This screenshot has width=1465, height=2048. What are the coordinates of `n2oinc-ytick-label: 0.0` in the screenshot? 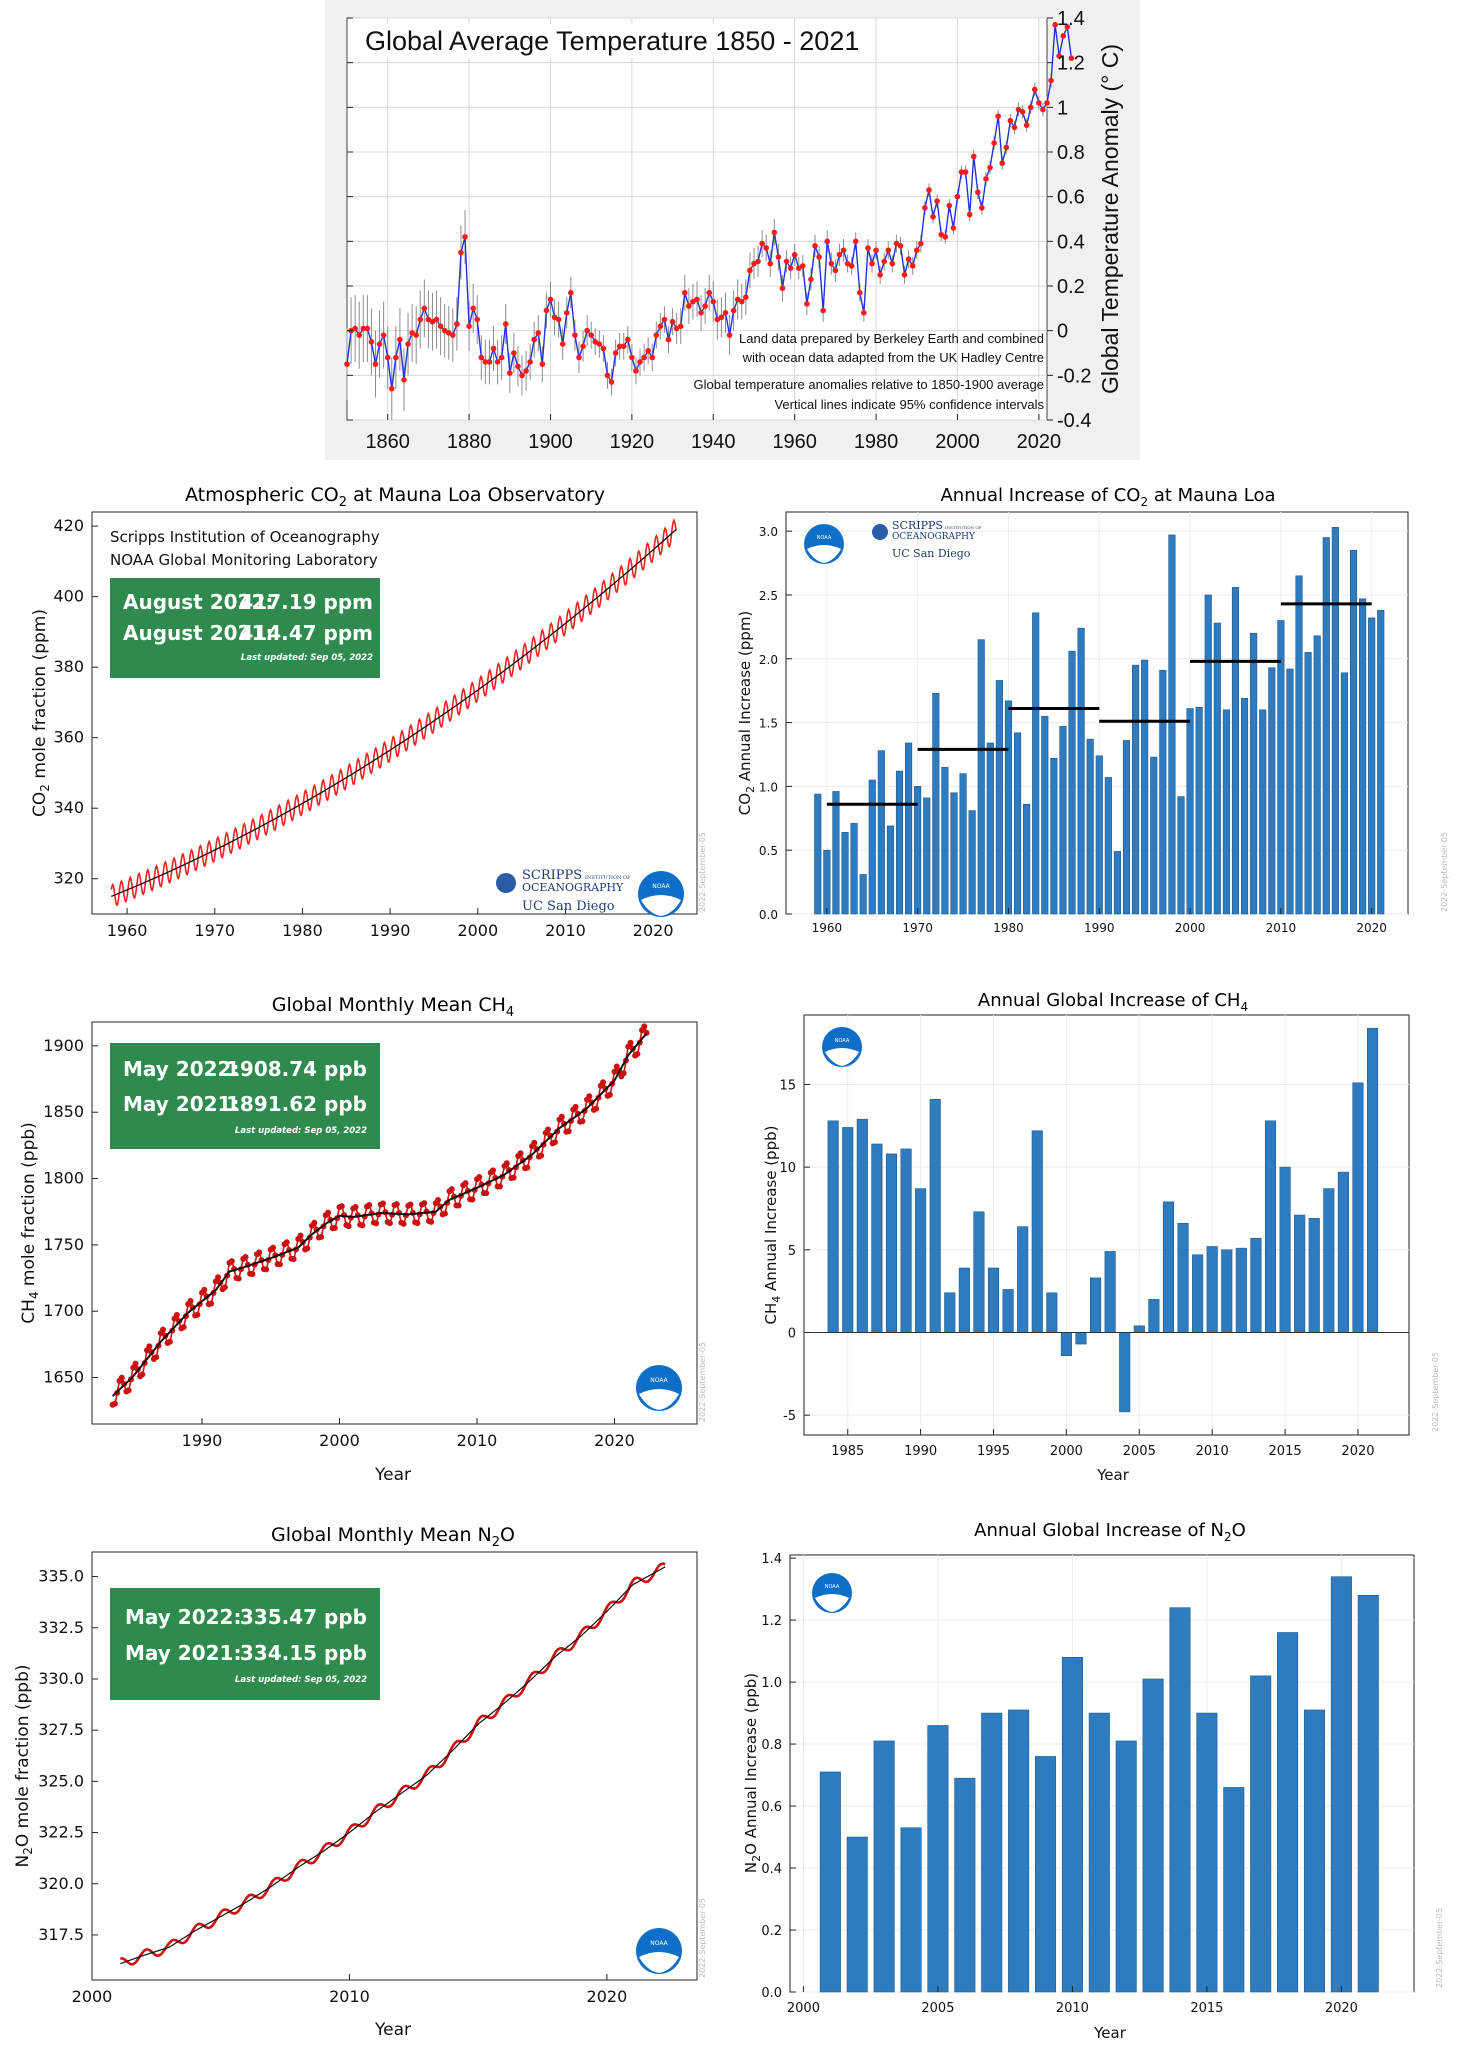 It's located at (771, 1993).